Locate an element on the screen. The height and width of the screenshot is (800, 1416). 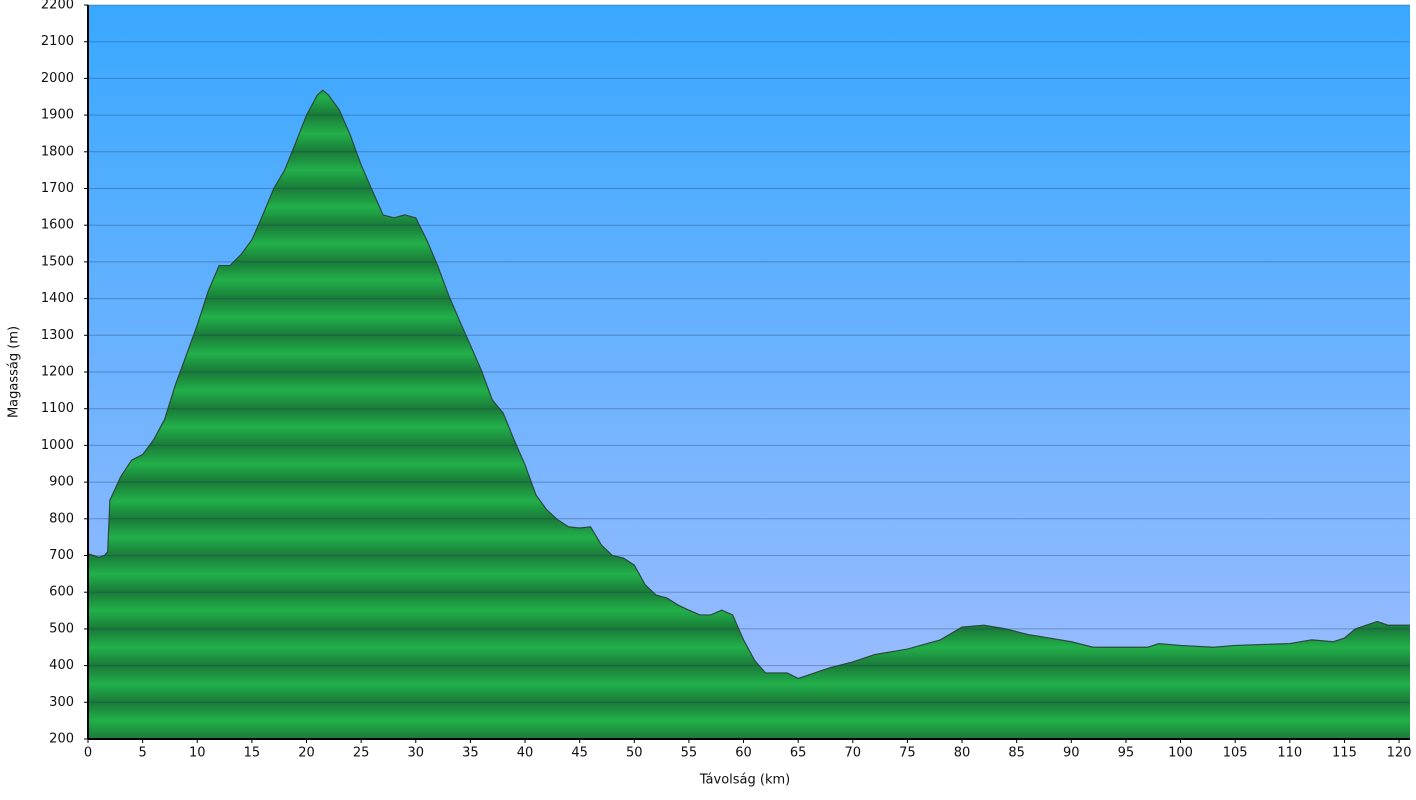
x-tick-label: 60 is located at coordinates (743, 753).